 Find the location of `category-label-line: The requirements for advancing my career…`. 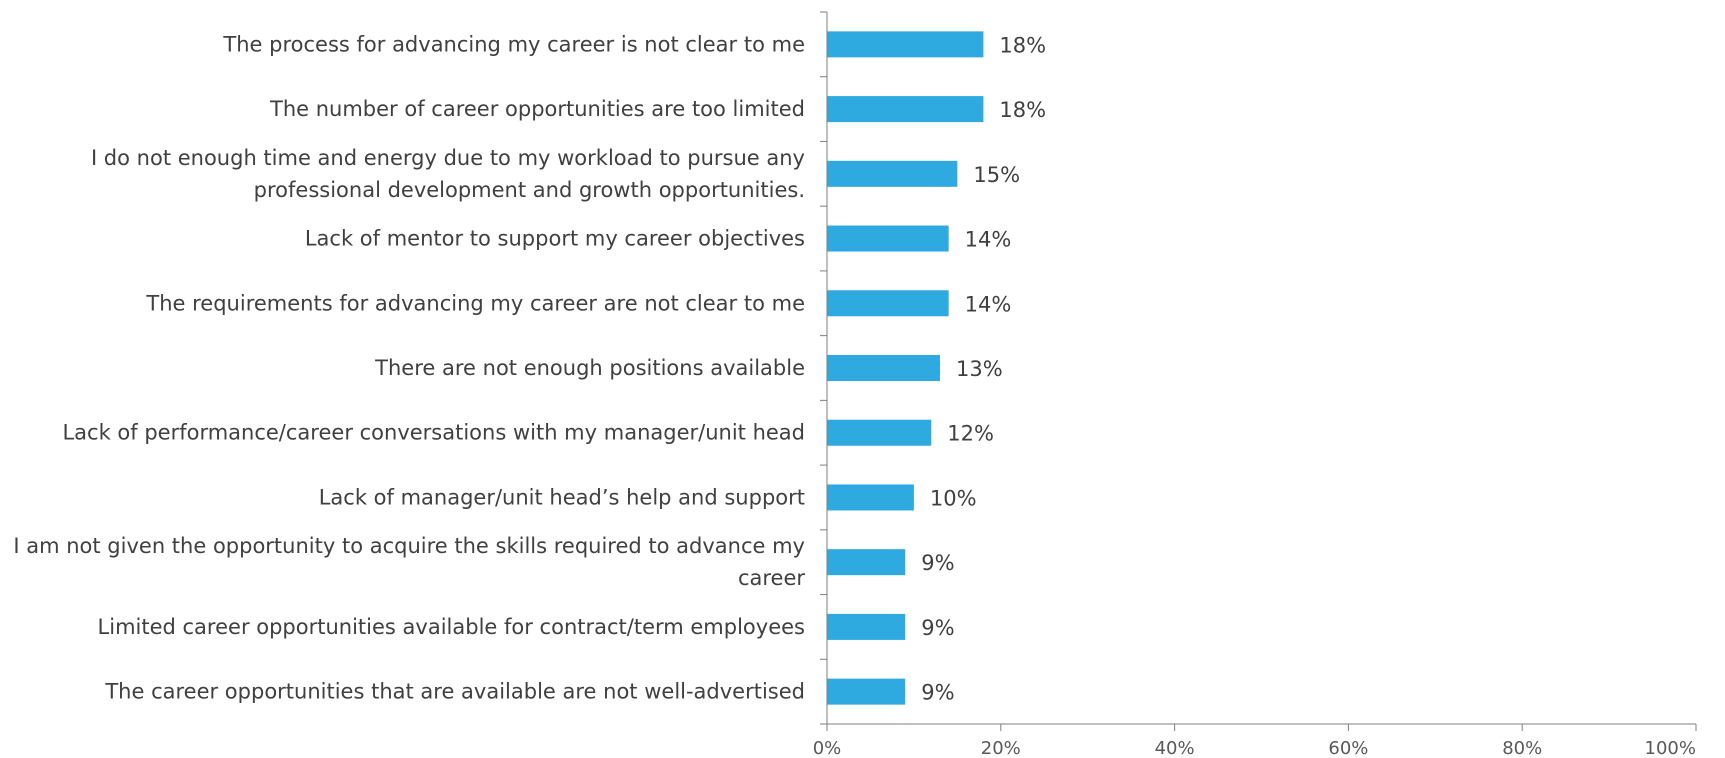

category-label-line: The requirements for advancing my career… is located at coordinates (475, 303).